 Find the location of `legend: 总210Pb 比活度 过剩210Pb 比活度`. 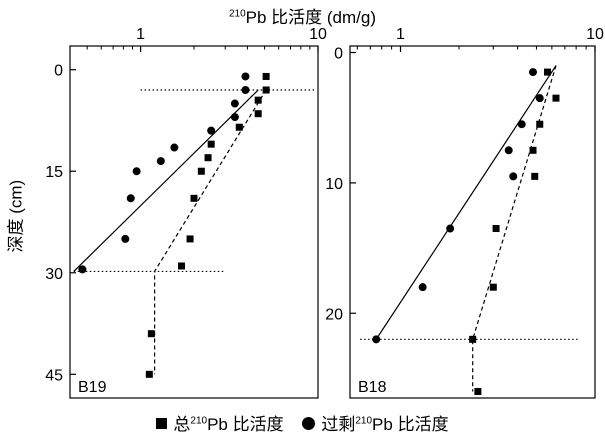

legend: 总210Pb 比活度 过剩210Pb 比活度 is located at coordinates (302, 422).